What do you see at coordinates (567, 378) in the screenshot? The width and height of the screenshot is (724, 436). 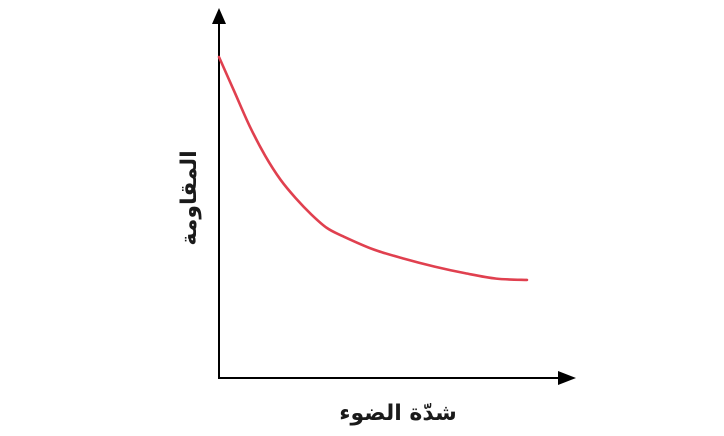 I see `x-axis-arrow` at bounding box center [567, 378].